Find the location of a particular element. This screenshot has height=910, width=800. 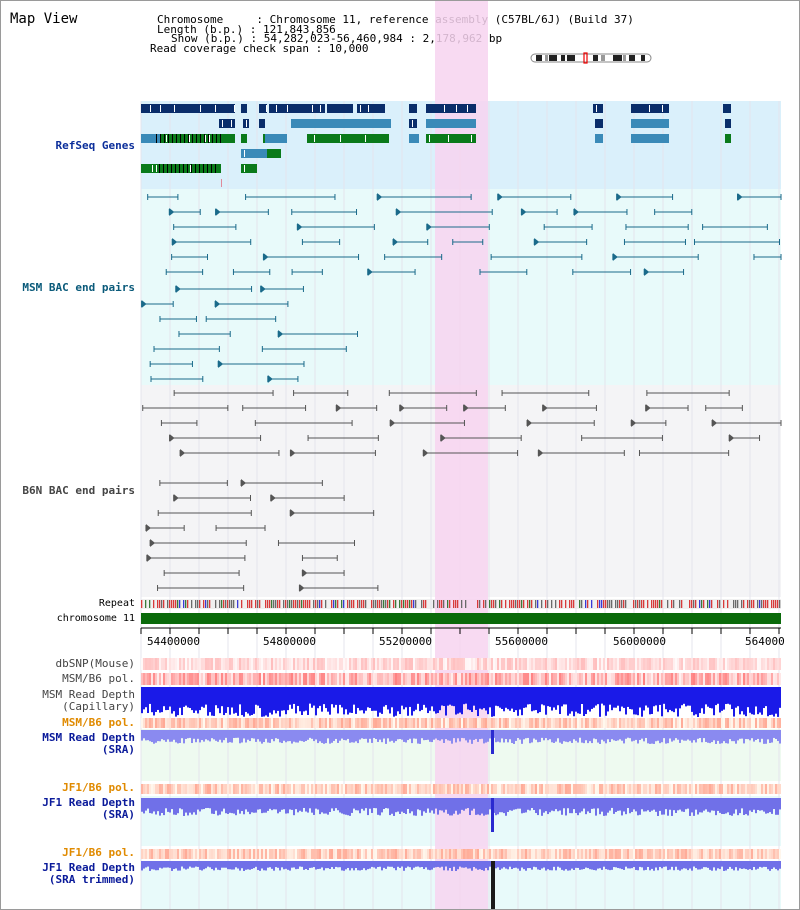

gene-exon is located at coordinates (176, 138).